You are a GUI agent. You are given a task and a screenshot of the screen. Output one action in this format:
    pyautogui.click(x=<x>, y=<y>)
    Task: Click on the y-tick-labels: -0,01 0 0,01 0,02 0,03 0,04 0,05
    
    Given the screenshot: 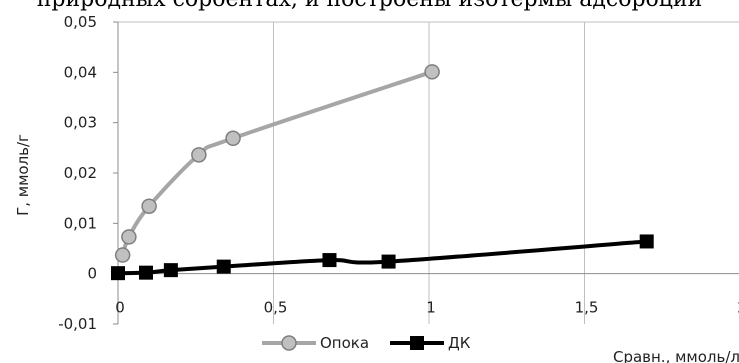 What is the action you would take?
    pyautogui.click(x=77, y=173)
    